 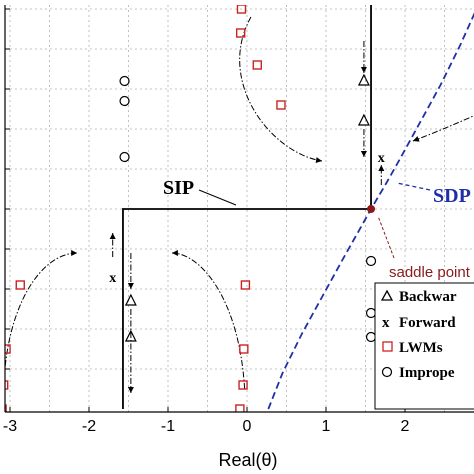 What do you see at coordinates (405, 426) in the screenshot?
I see `x-tick-label: 2` at bounding box center [405, 426].